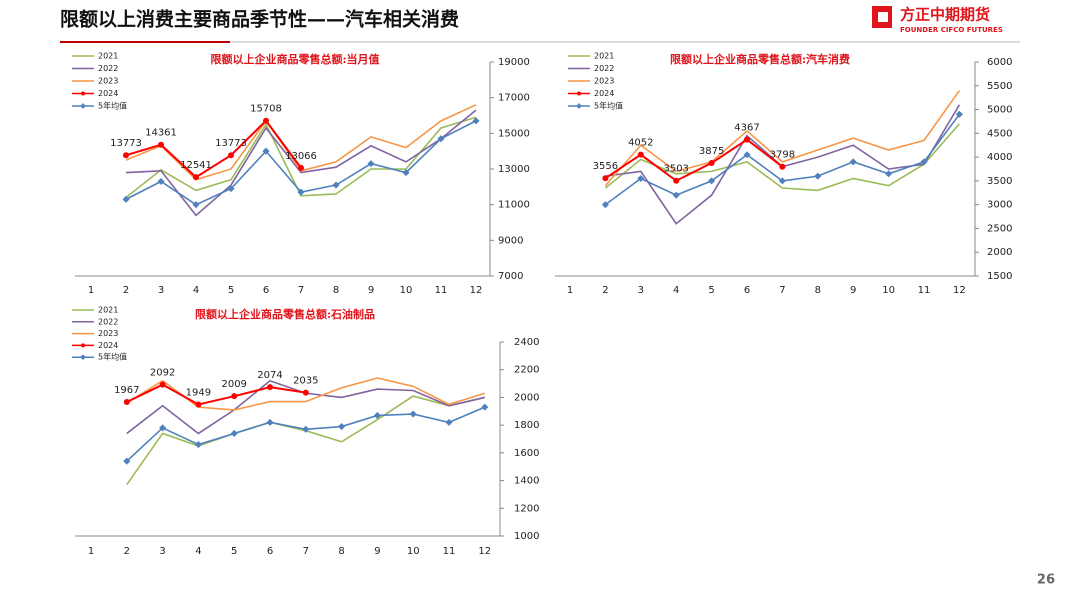  What do you see at coordinates (91, 551) in the screenshot?
I see `x-tick-label: 1` at bounding box center [91, 551].